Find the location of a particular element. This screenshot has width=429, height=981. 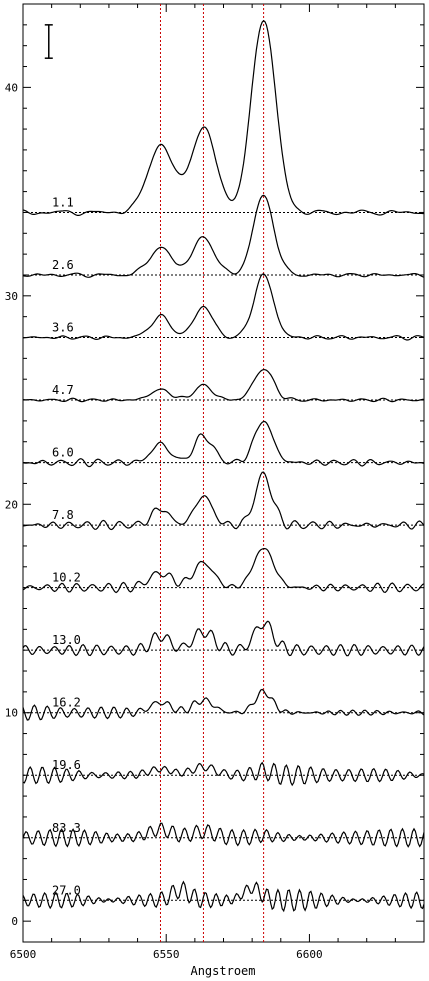

x-tick-label: 6600 is located at coordinates (309, 954).